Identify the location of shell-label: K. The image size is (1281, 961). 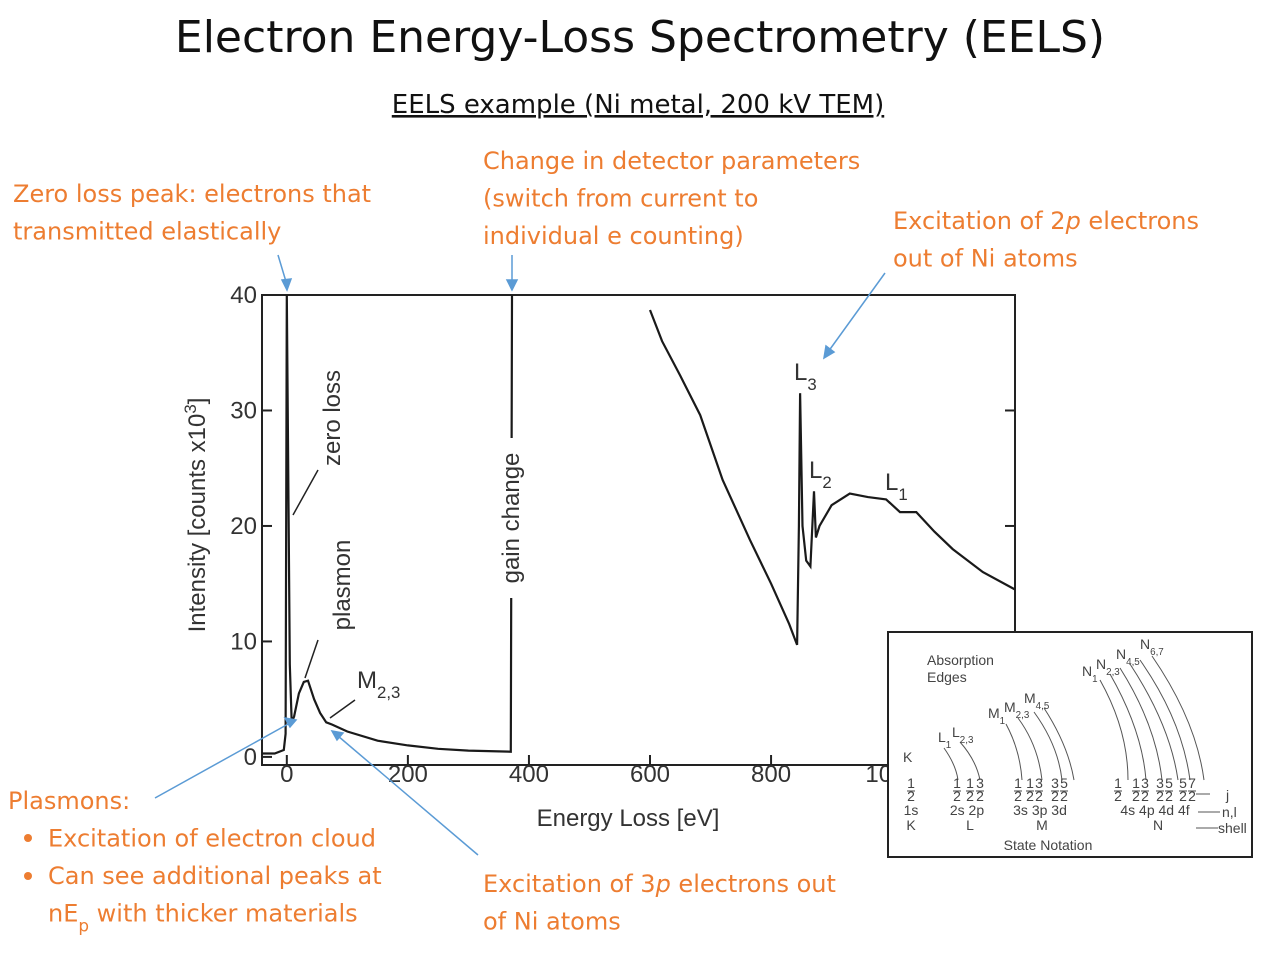
(911, 825).